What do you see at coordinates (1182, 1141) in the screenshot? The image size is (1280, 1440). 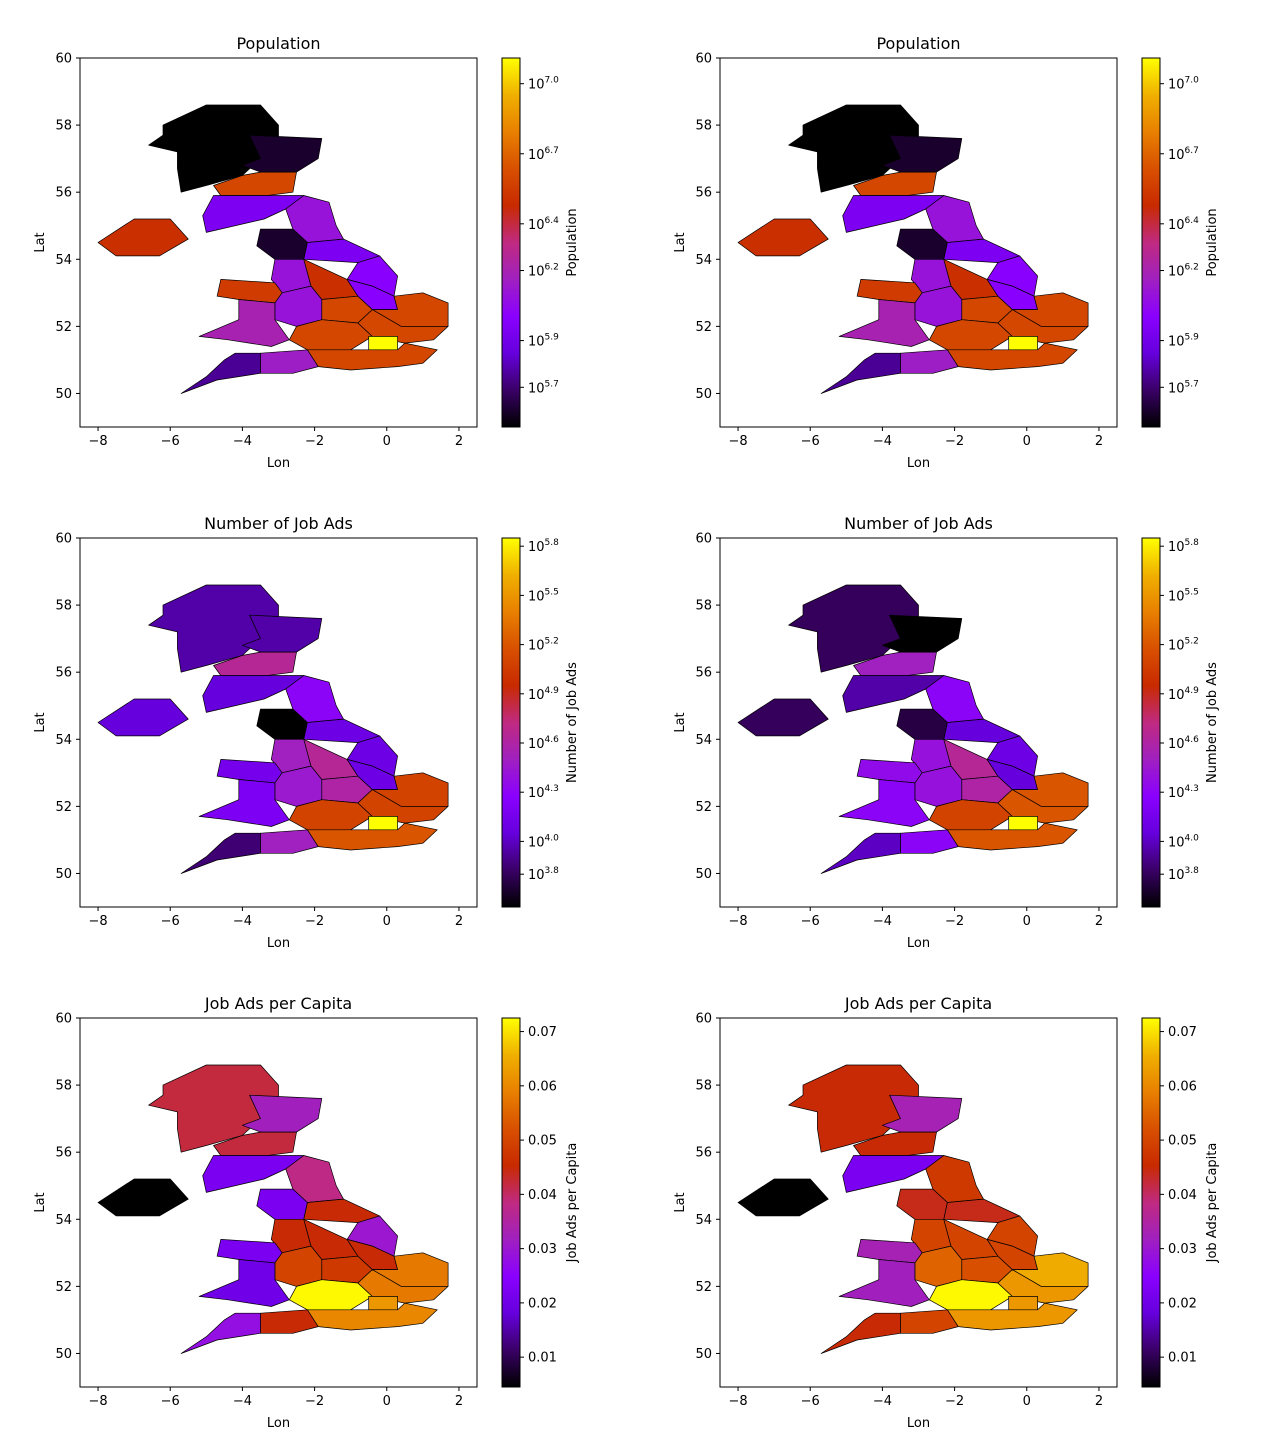 I see `colorbar-tick-label: 0.05` at bounding box center [1182, 1141].